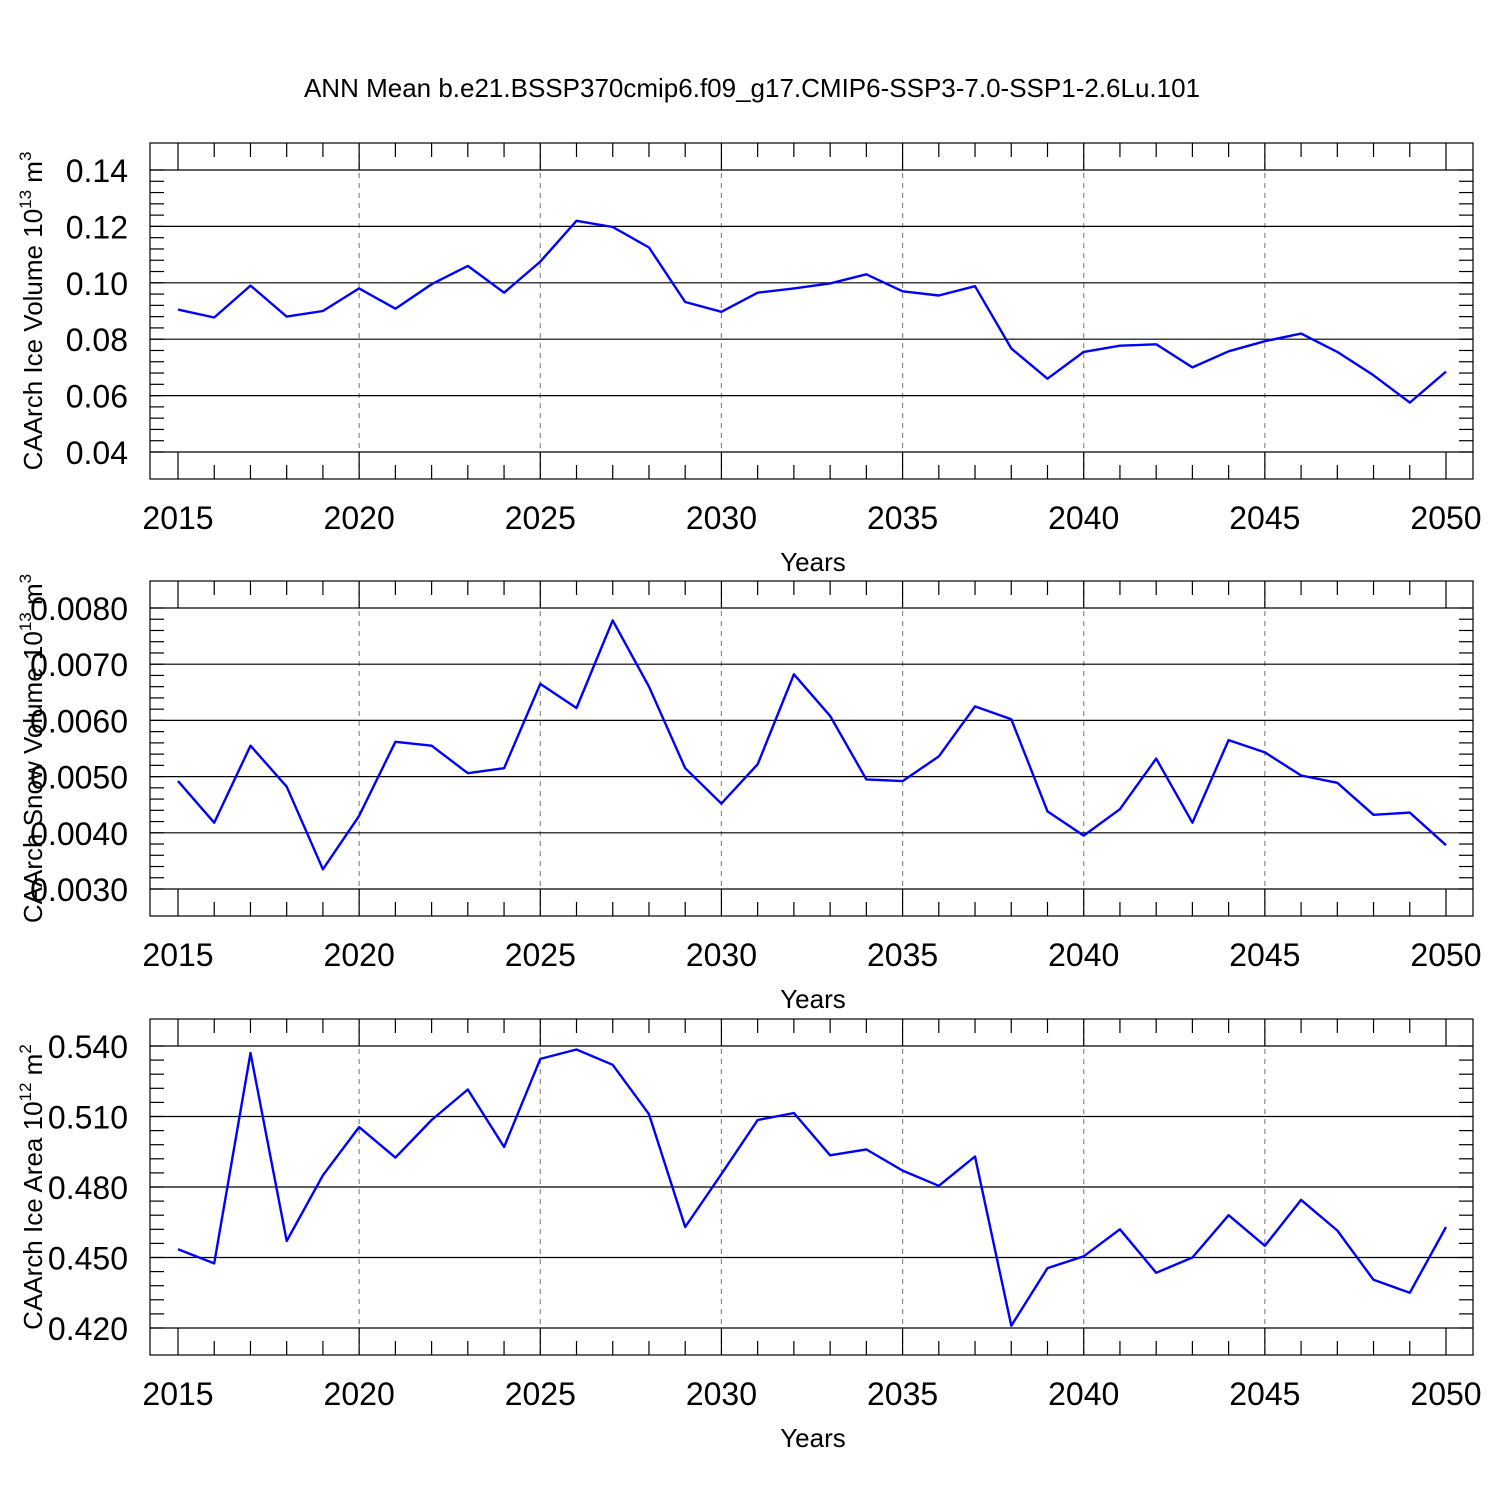 The width and height of the screenshot is (1500, 1500). What do you see at coordinates (97, 284) in the screenshot?
I see `y-tick-label: 0.10` at bounding box center [97, 284].